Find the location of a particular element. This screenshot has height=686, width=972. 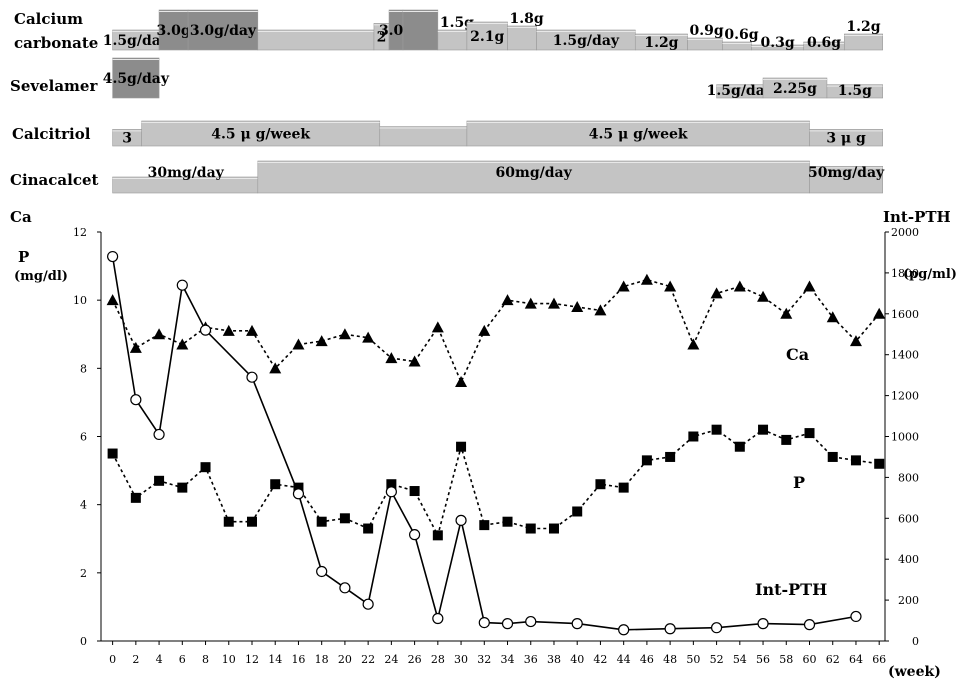

dose-label: 3 is located at coordinates (127, 139).